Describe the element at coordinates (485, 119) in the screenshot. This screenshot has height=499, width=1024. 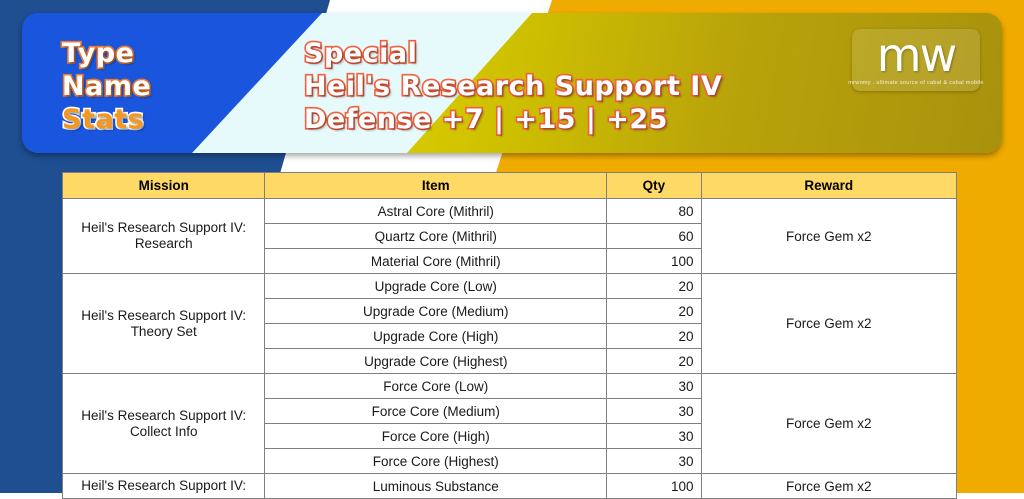
I see `banner-value-stats: Defense +7 | +15 | +25` at that location.